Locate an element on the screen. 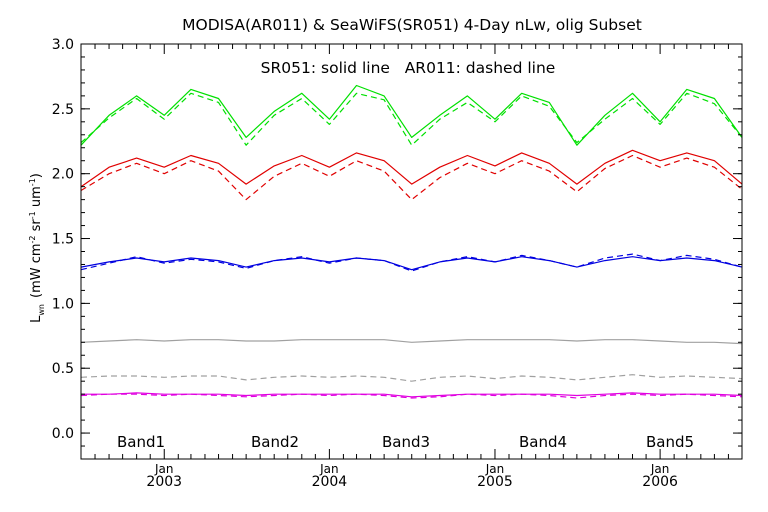 The image size is (768, 512). x-tick-year-label: 2004 is located at coordinates (330, 482).